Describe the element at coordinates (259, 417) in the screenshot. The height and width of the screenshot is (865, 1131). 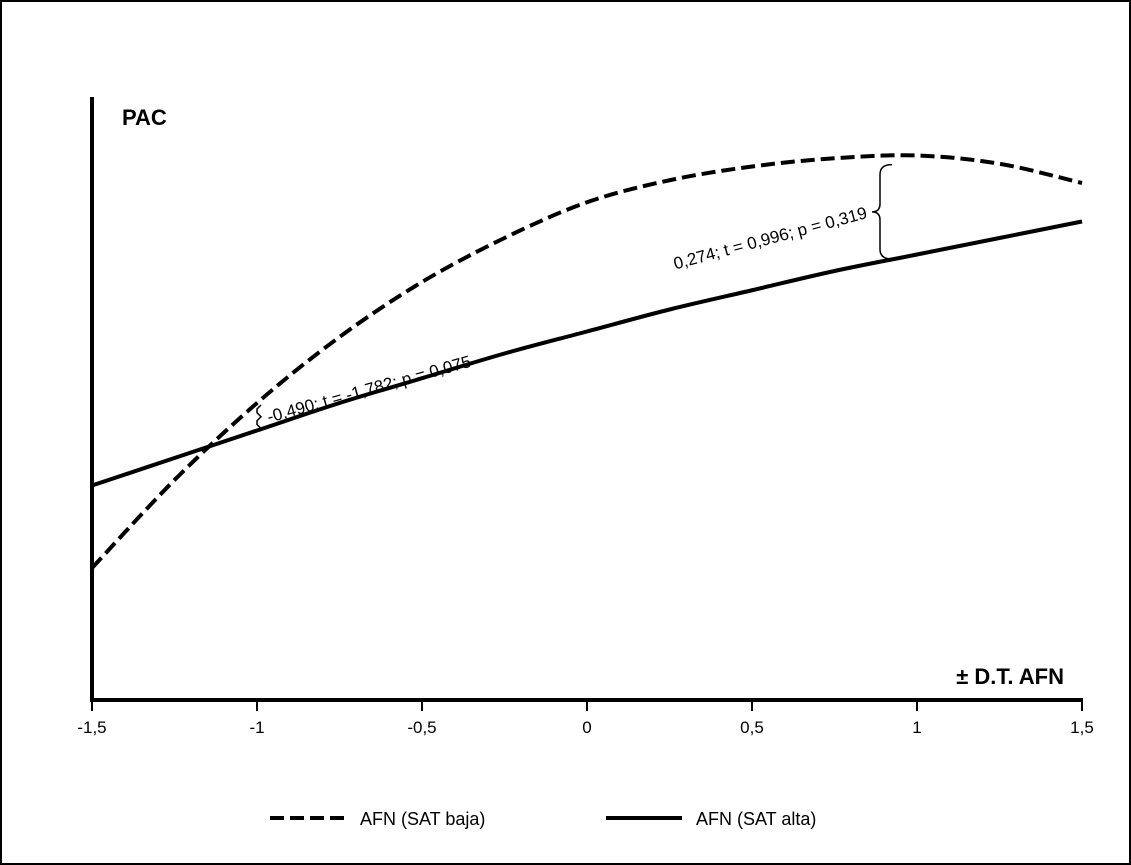
I see `annotation-bracket` at that location.